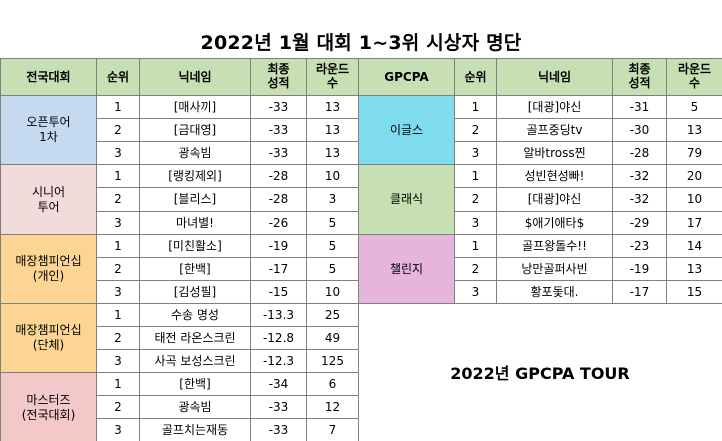 This screenshot has height=441, width=722. I want to click on rounds-cell: 6, so click(332, 384).